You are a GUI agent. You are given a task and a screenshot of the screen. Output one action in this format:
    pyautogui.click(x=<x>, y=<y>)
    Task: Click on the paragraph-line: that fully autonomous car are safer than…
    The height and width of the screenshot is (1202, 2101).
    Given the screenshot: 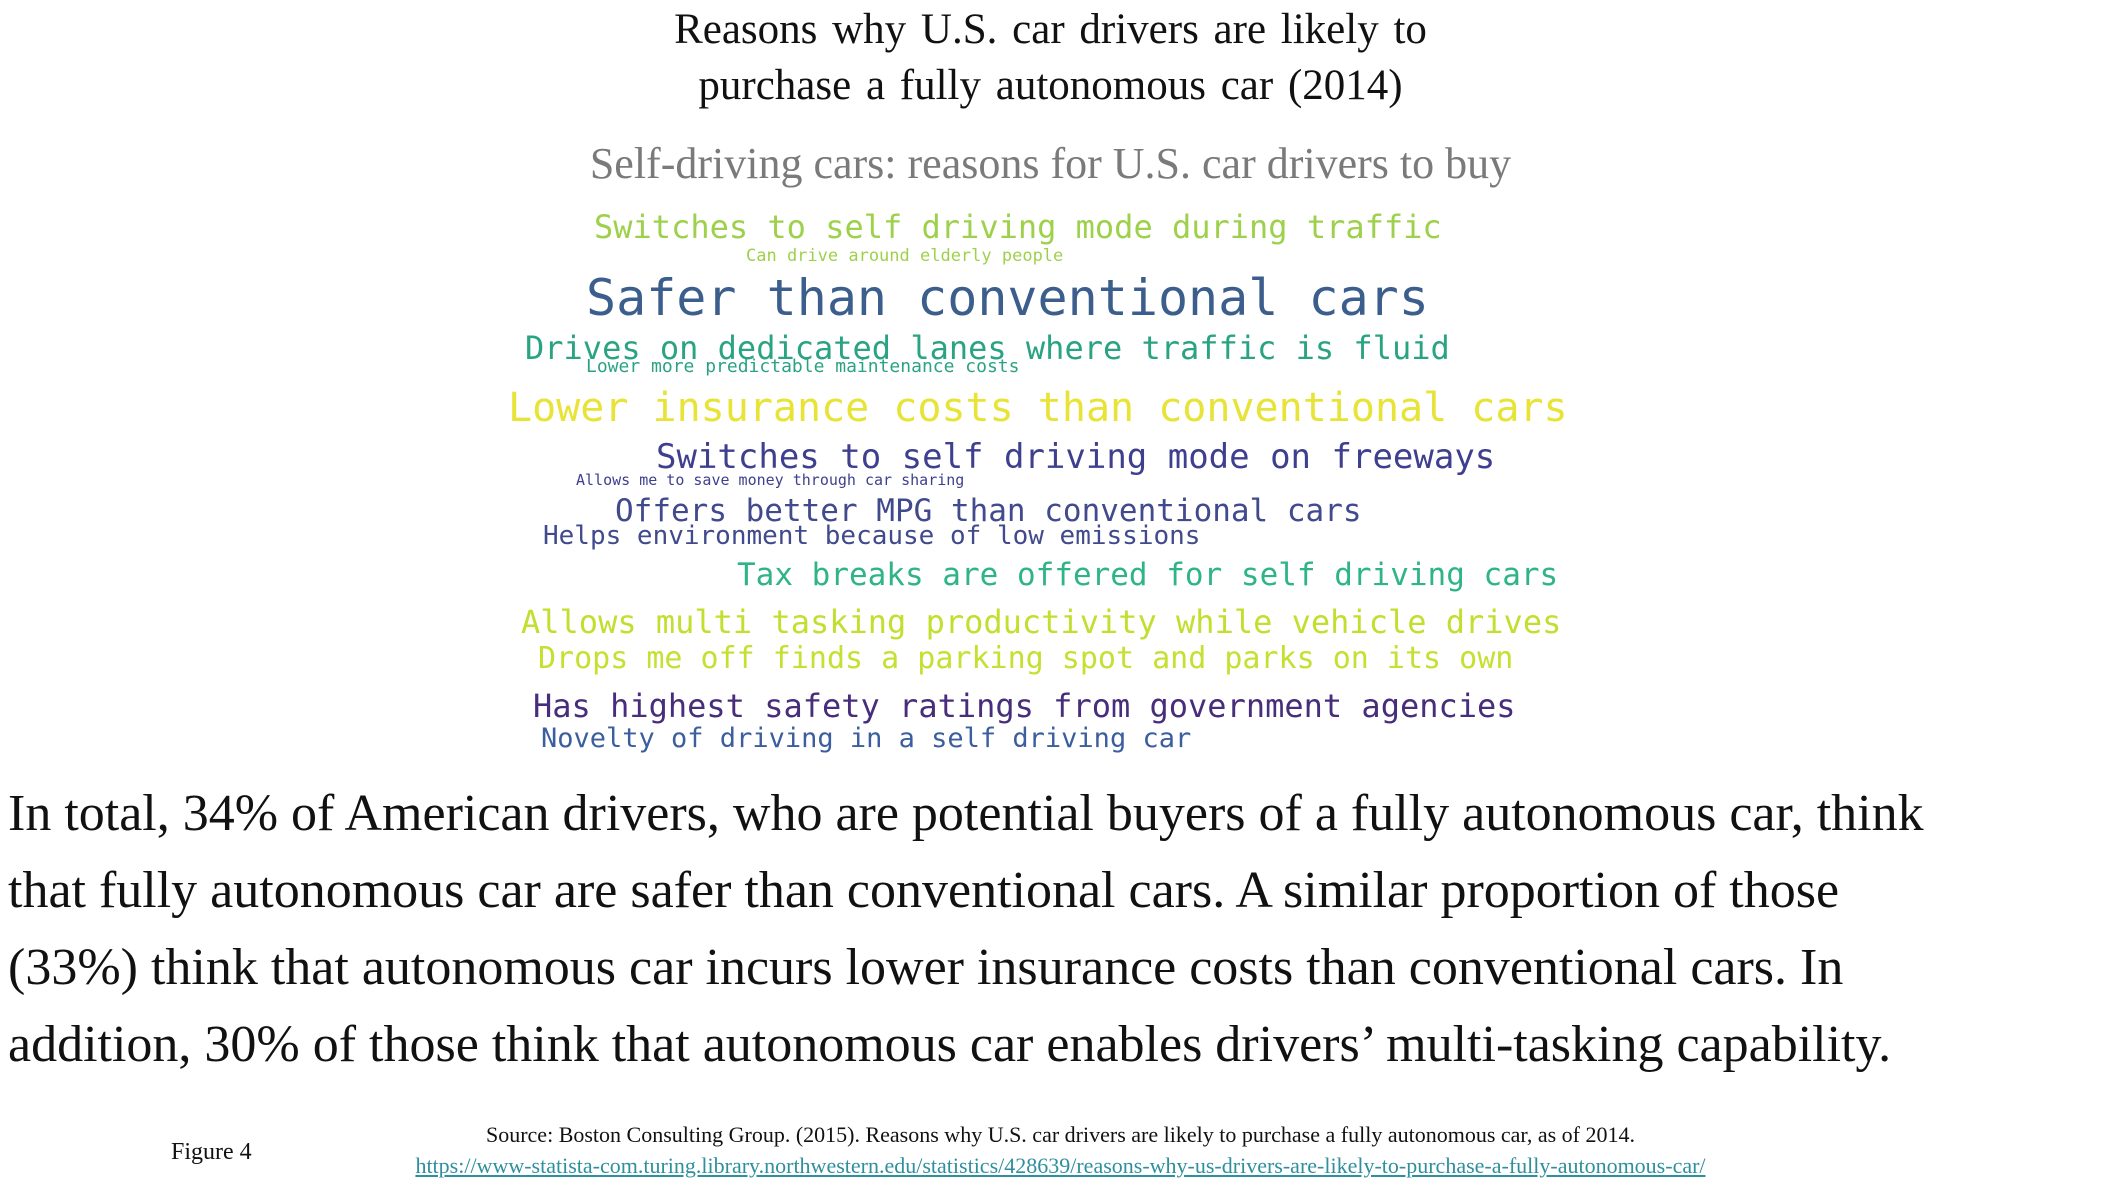 What is the action you would take?
    pyautogui.click(x=924, y=890)
    